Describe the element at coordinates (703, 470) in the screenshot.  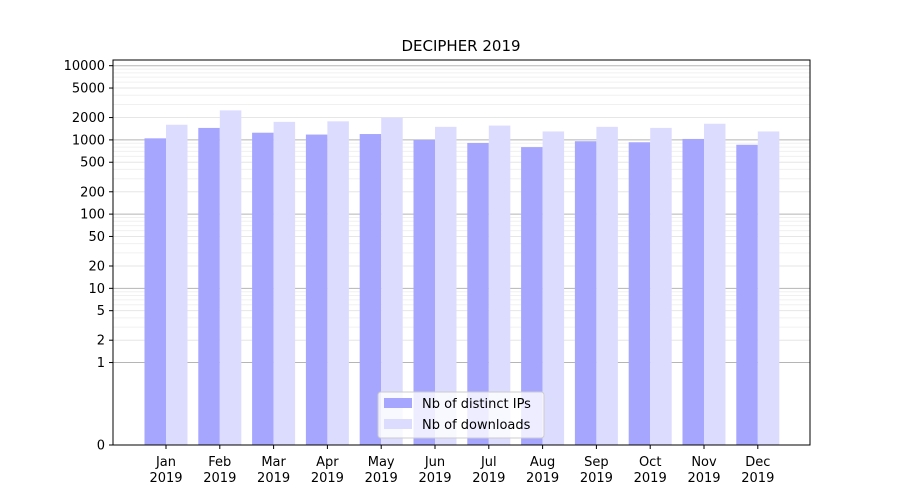
I see `x-tick-label: Nov 2019` at that location.